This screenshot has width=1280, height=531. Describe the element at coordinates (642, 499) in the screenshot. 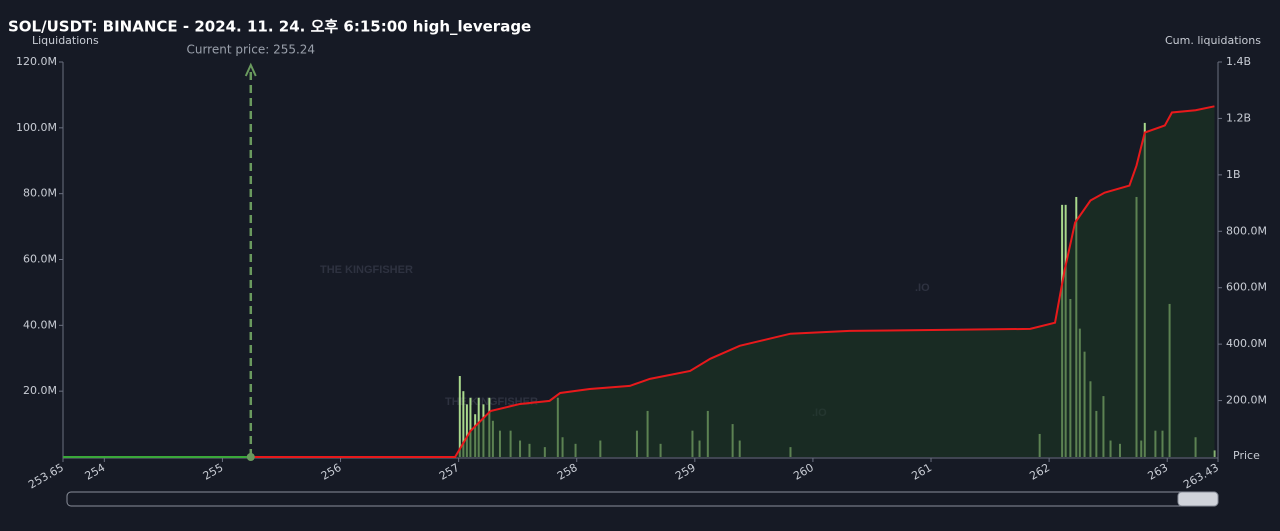

I see `scrollbar` at that location.